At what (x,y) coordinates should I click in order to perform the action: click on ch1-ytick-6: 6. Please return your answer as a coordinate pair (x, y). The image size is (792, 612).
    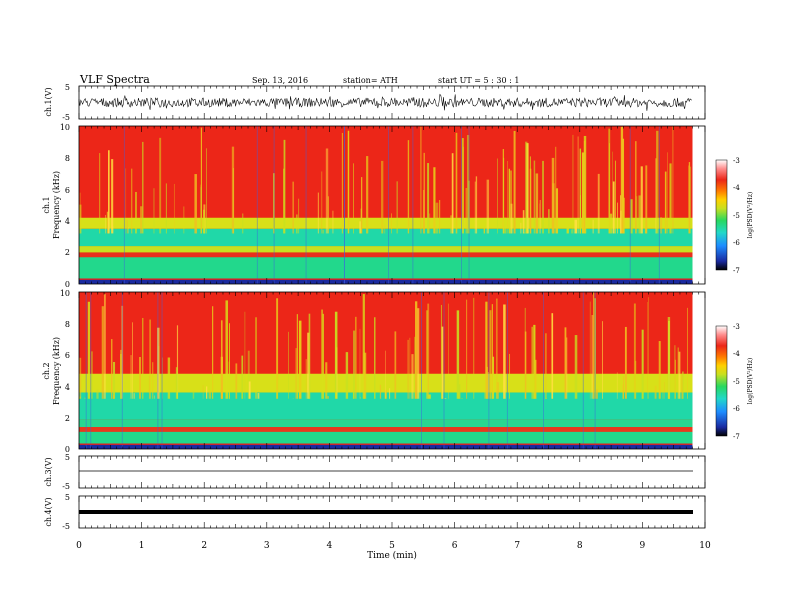
    Looking at the image, I should click on (67, 190).